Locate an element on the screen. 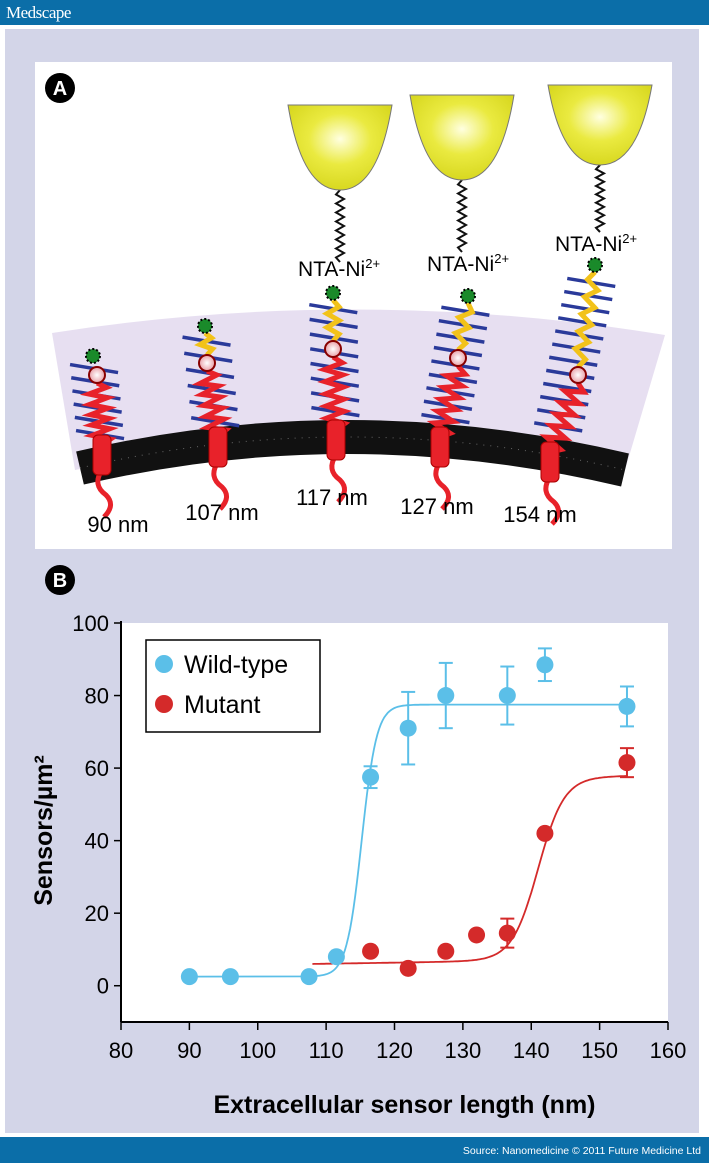 The image size is (709, 1163). y-tick-label: 40 is located at coordinates (97, 841).